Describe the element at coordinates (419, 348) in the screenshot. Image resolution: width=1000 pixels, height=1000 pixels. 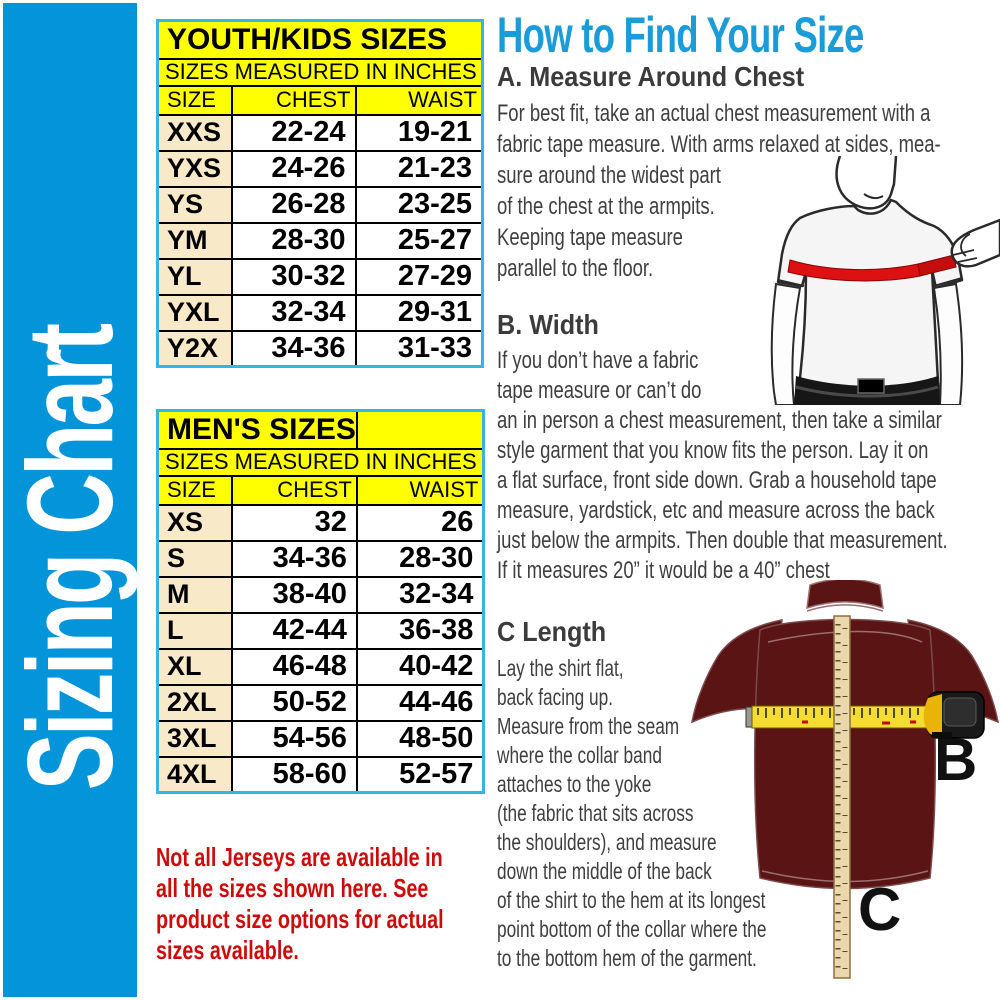
I see `waist-cell: 31-33` at that location.